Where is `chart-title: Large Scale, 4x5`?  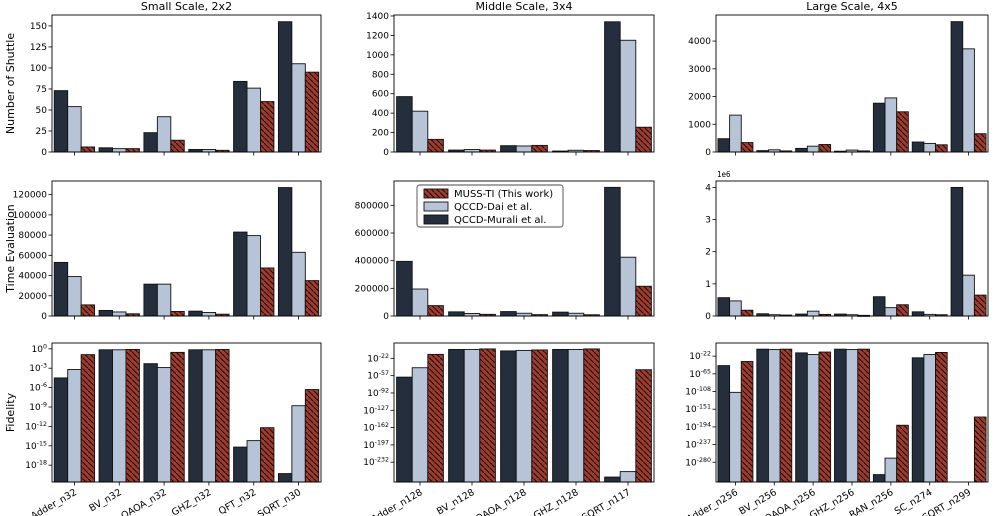 chart-title: Large Scale, 4x5 is located at coordinates (852, 6).